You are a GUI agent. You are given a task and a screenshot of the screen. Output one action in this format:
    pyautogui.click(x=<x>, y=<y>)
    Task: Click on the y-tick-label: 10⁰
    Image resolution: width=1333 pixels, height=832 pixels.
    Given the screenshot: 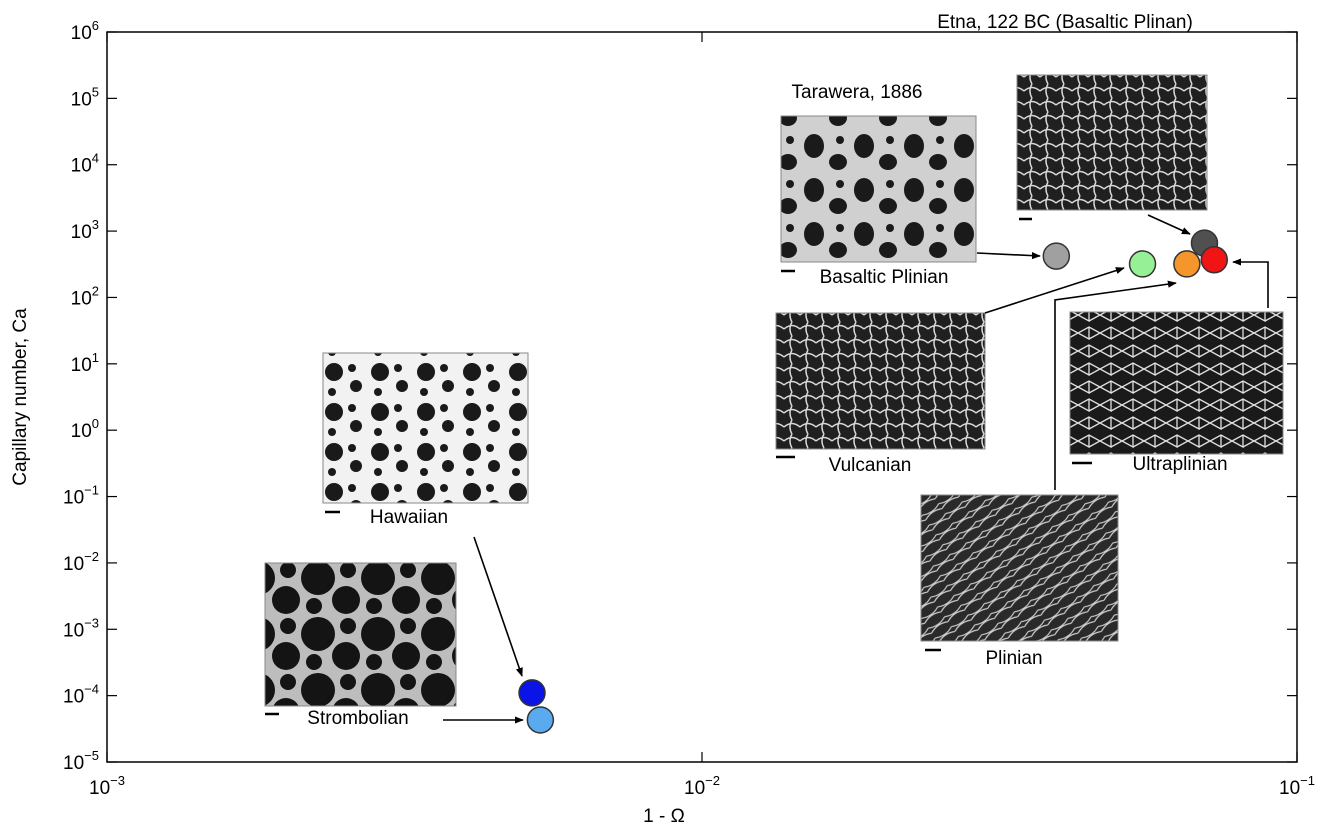 What is the action you would take?
    pyautogui.click(x=85, y=429)
    